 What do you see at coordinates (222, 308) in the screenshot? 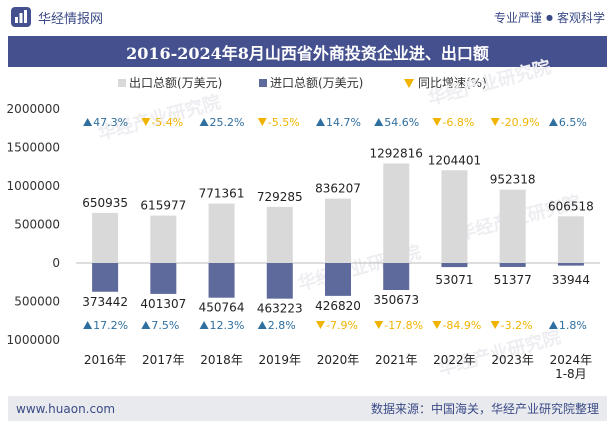
I see `import-value-label: 450764` at bounding box center [222, 308].